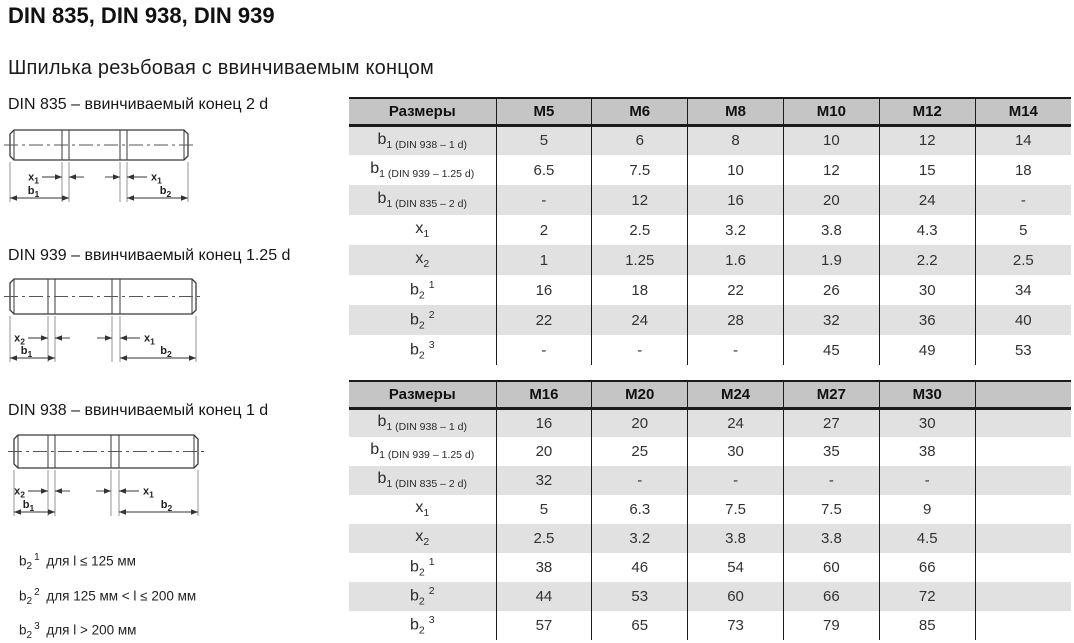 Image resolution: width=1074 pixels, height=643 pixels. What do you see at coordinates (735, 395) in the screenshot?
I see `column-header-m24: M24` at bounding box center [735, 395].